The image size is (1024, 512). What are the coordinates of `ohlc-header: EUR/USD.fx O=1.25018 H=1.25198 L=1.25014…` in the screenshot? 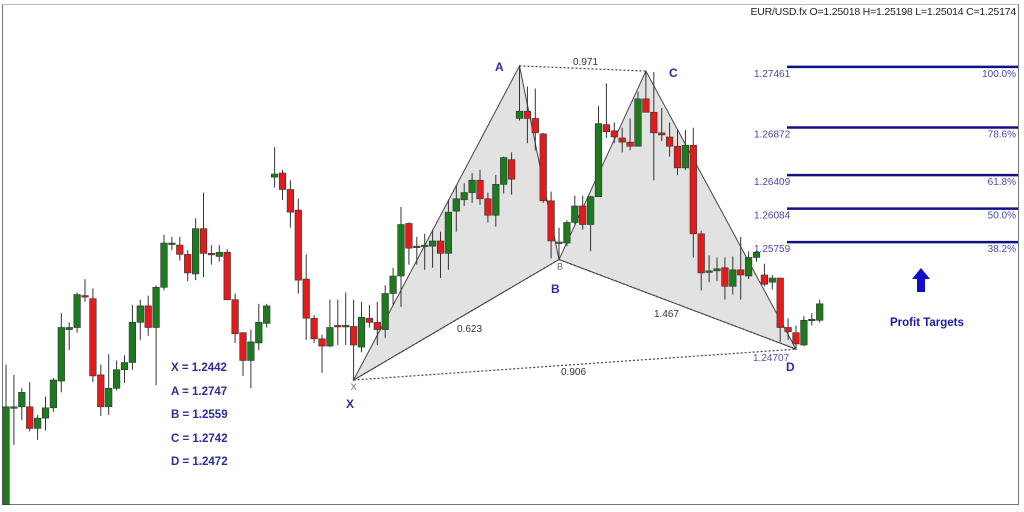 It's located at (883, 12).